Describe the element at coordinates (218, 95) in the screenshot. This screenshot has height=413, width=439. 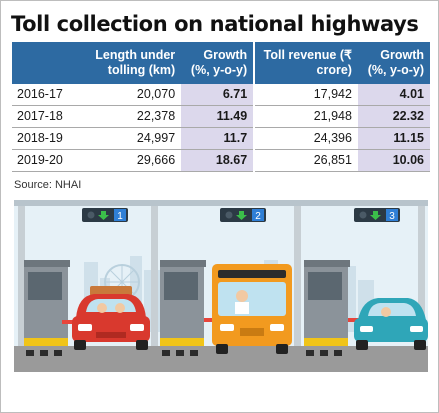
I see `cell-length-growth: 6.71` at that location.